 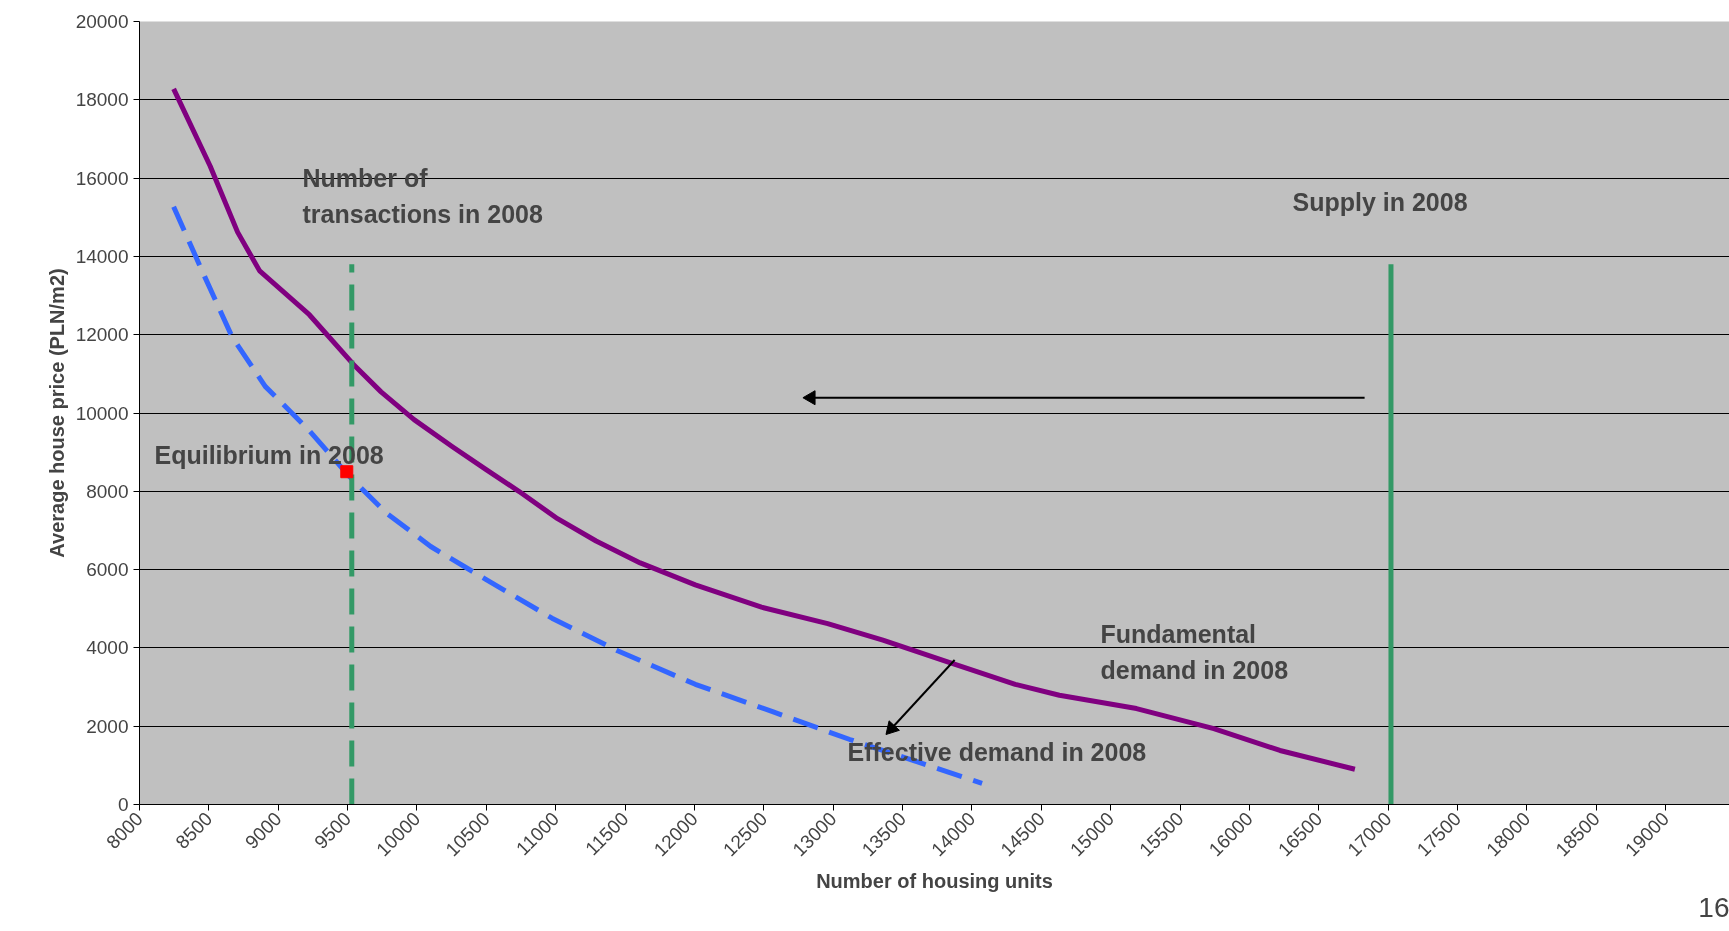 I want to click on y-tick-label: 10000, so click(x=102, y=413).